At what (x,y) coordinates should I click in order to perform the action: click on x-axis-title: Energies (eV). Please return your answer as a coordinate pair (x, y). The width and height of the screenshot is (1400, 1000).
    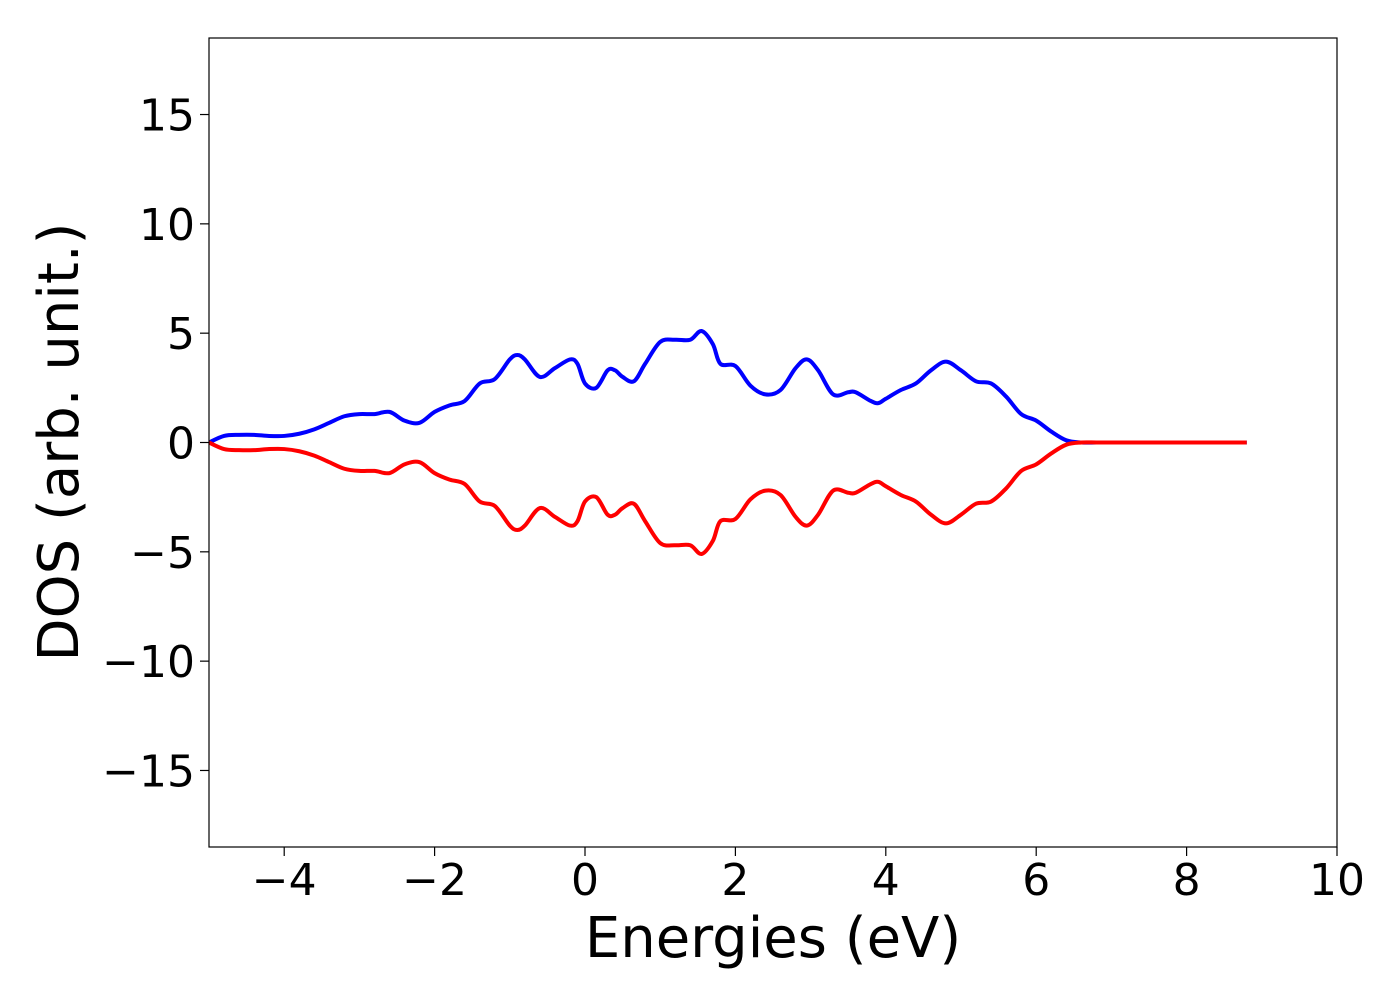
    Looking at the image, I should click on (773, 938).